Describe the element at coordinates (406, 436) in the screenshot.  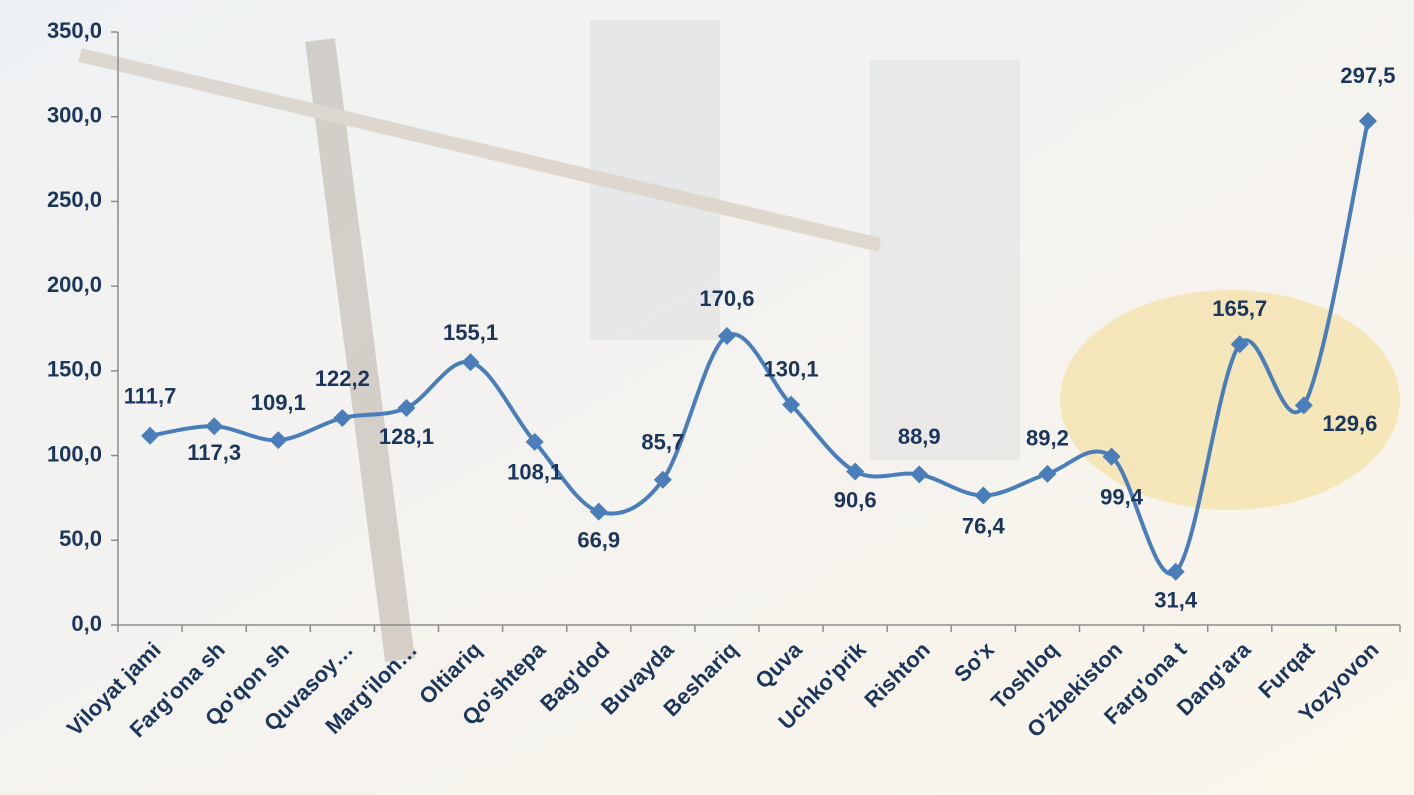
I see `data-label: 128,1` at that location.